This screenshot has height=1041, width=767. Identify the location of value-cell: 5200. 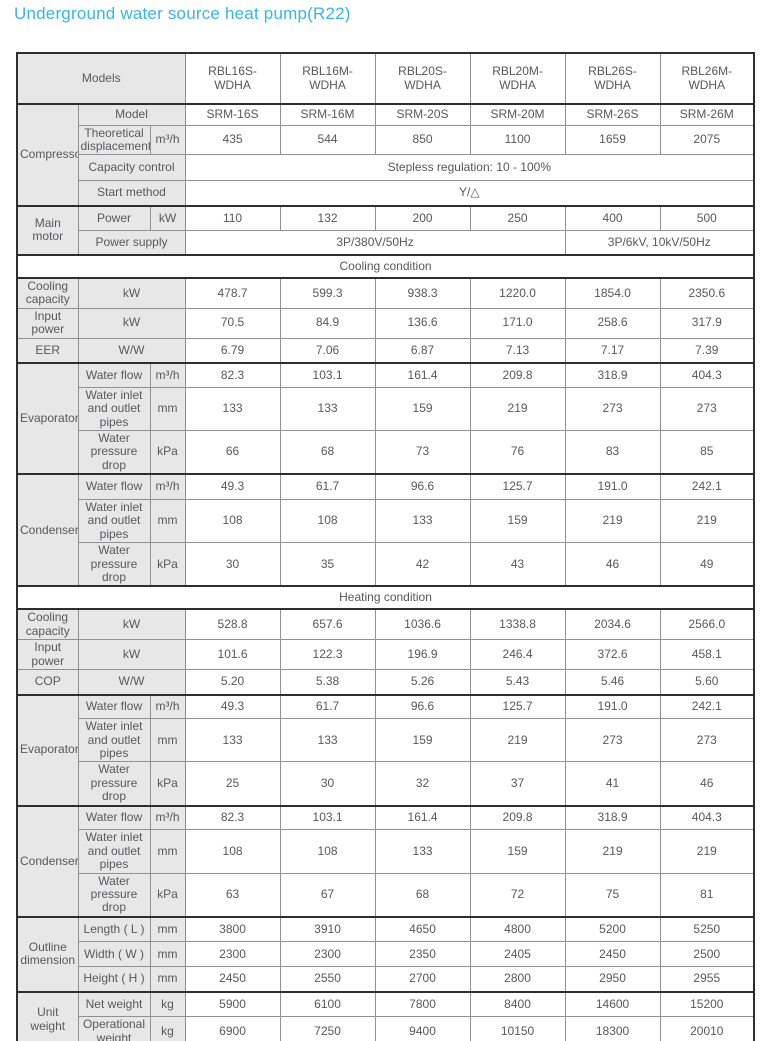
(612, 929).